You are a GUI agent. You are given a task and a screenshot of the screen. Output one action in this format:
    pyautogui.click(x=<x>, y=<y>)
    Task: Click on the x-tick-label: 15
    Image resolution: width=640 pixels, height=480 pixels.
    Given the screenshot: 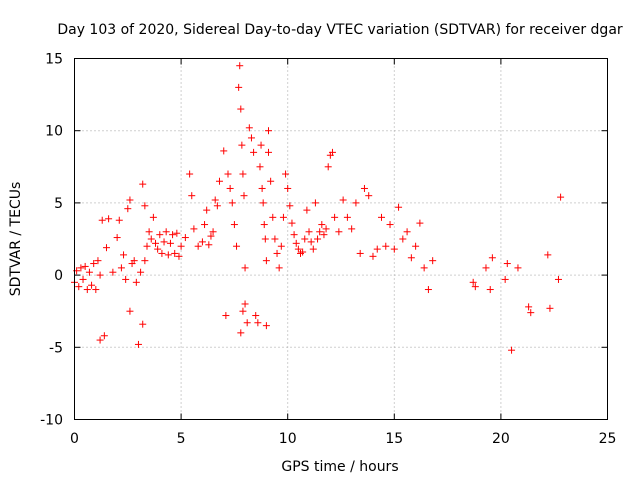 What is the action you would take?
    pyautogui.click(x=394, y=439)
    